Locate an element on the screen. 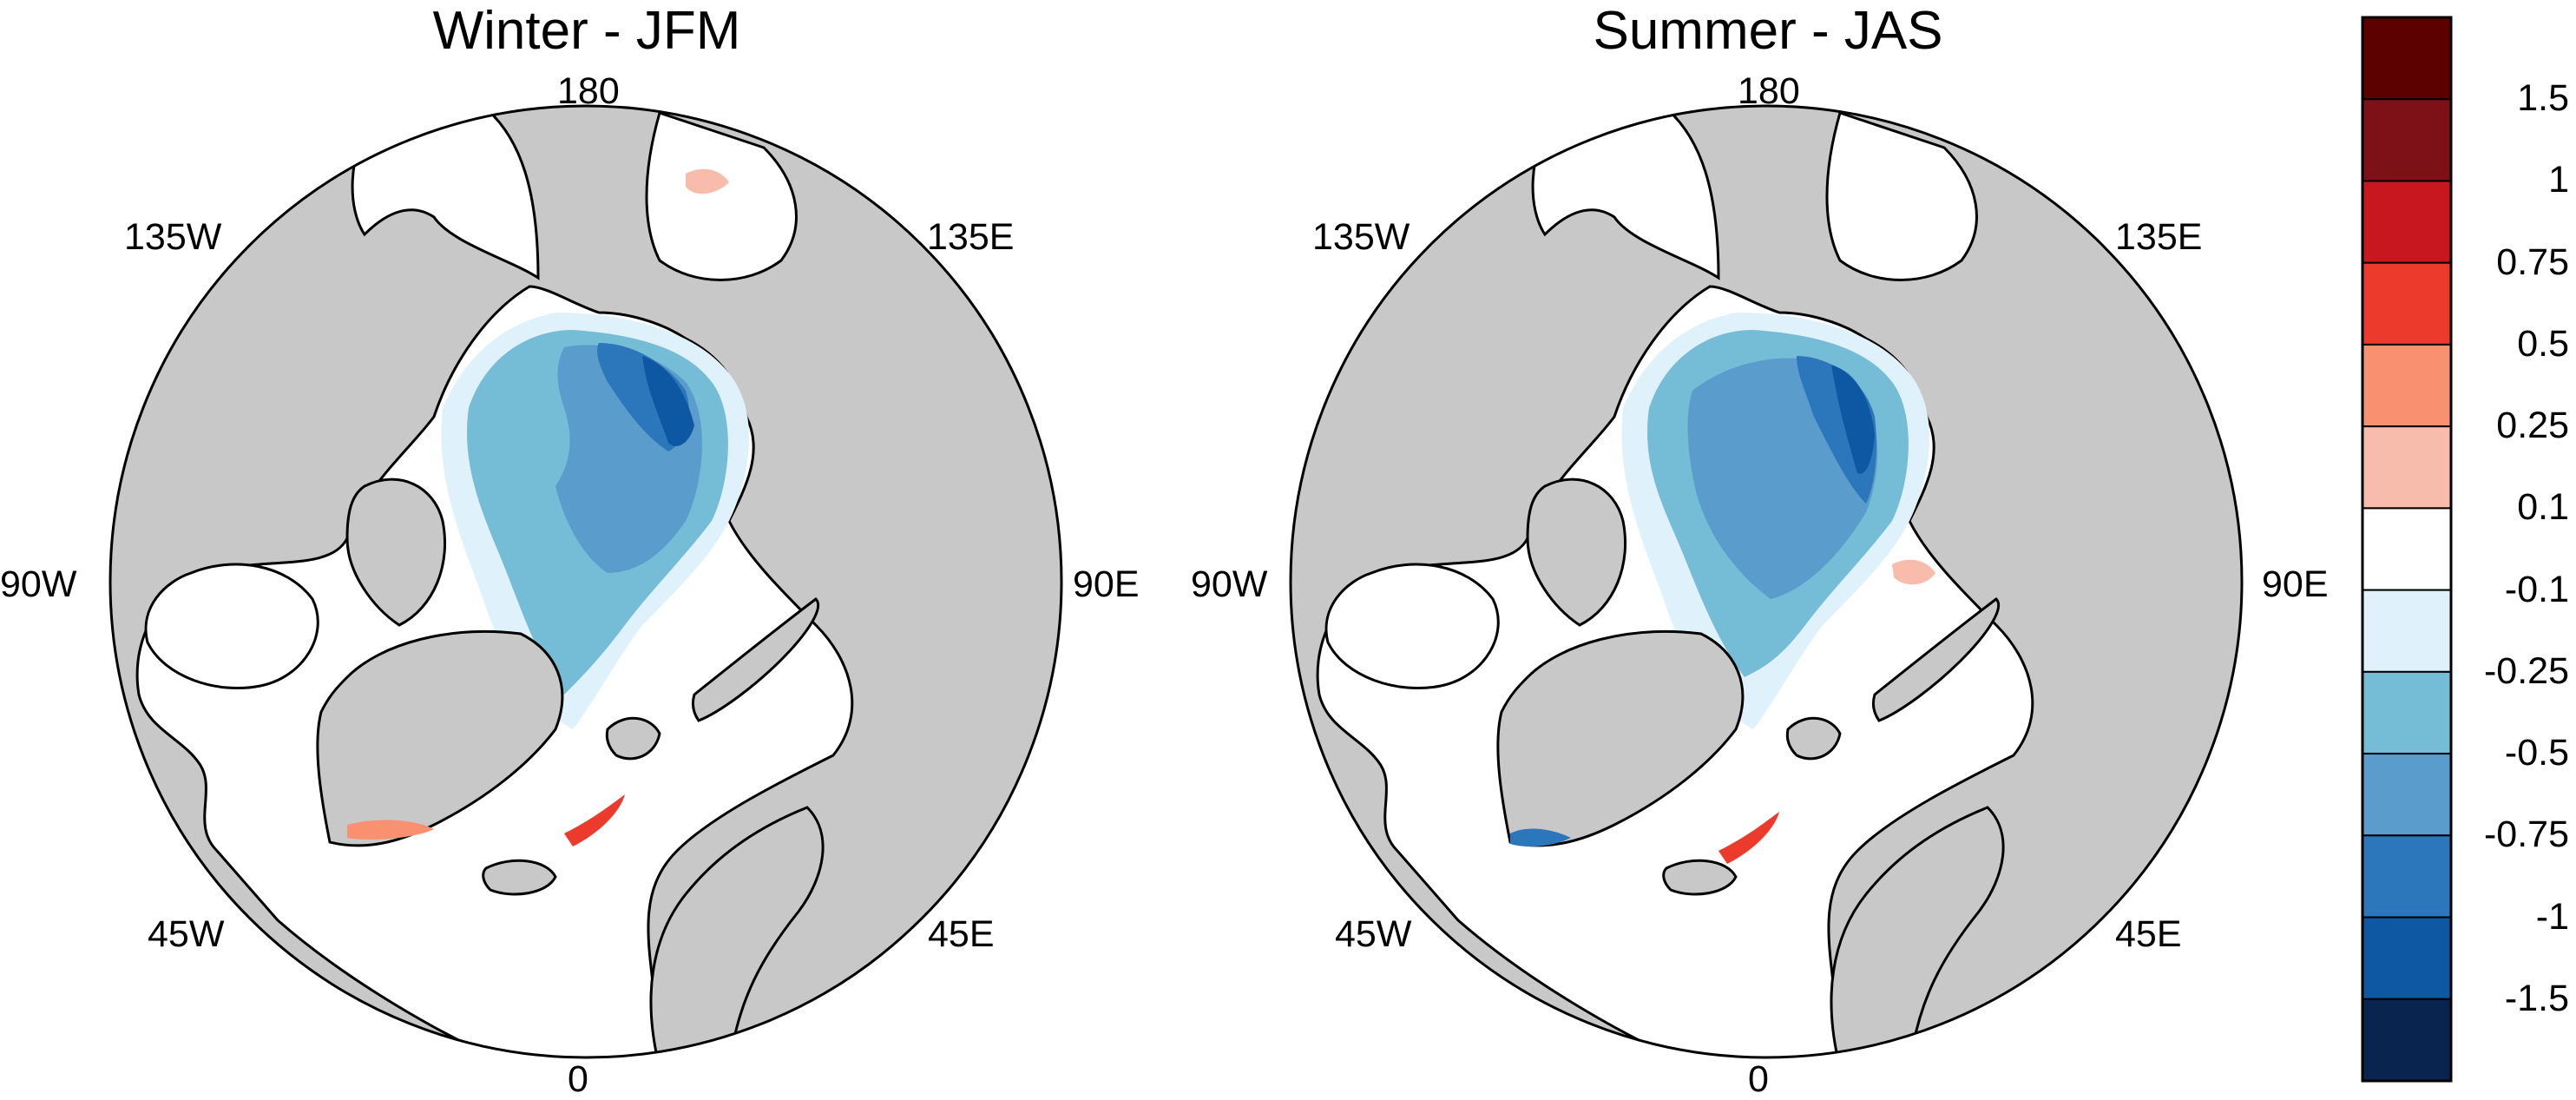 The height and width of the screenshot is (1100, 2576). colorbar-tick-label: 1.5 is located at coordinates (2543, 98).